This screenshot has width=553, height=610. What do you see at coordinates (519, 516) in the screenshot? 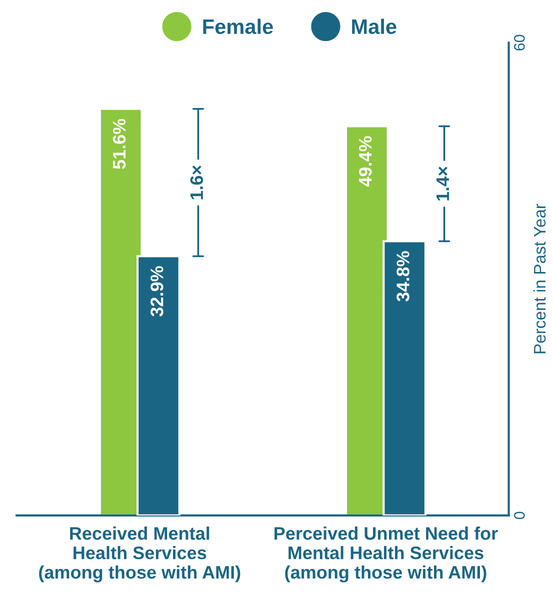
I see `y-tick-label: 0` at bounding box center [519, 516].